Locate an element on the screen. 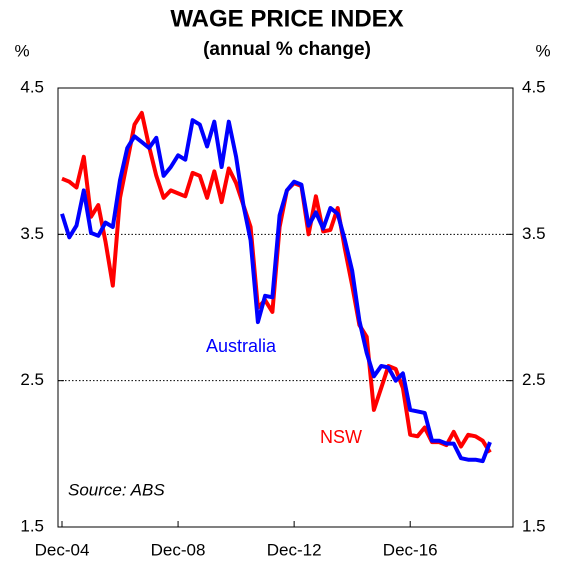 Image resolution: width=575 pixels, height=572 pixels. x-tick-label: Dec-16 is located at coordinates (410, 549).